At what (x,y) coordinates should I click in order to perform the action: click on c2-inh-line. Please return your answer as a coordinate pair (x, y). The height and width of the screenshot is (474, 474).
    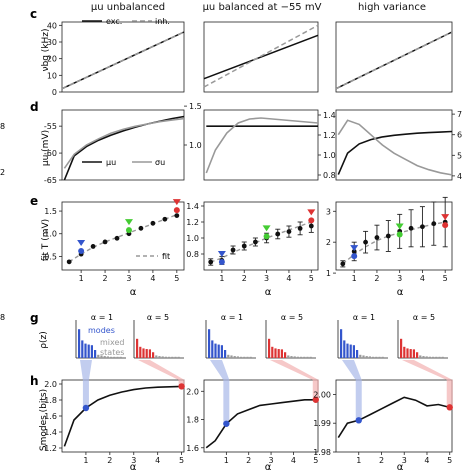
    Looking at the image, I should click on (261, 56).